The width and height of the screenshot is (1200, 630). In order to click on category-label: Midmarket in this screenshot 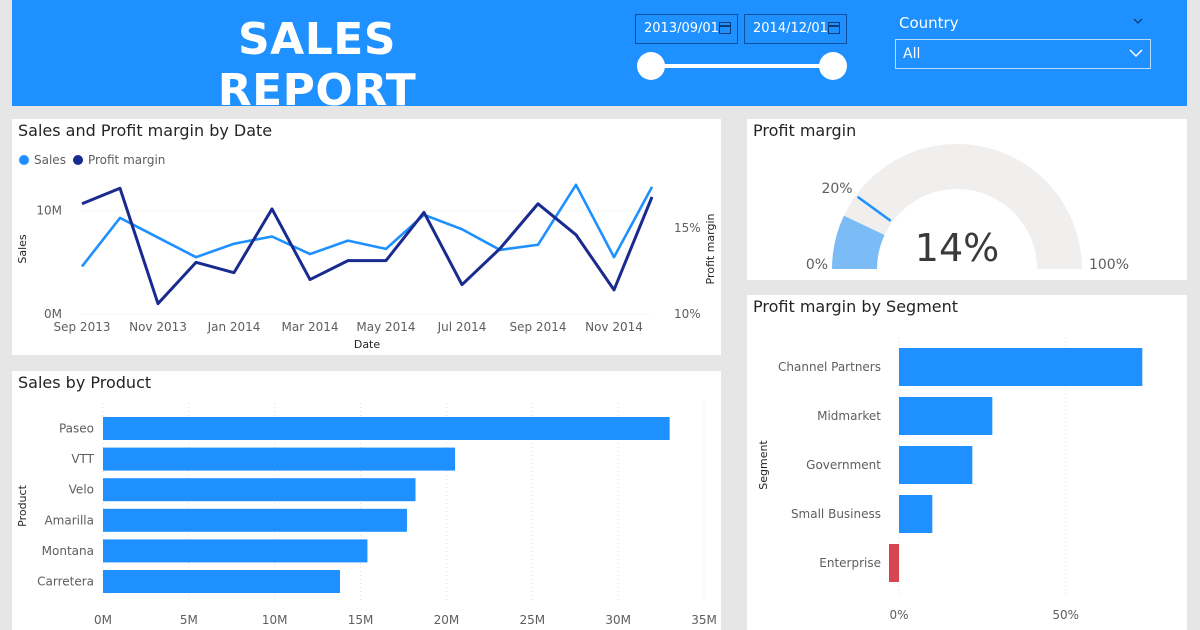, I will do `click(849, 416)`.